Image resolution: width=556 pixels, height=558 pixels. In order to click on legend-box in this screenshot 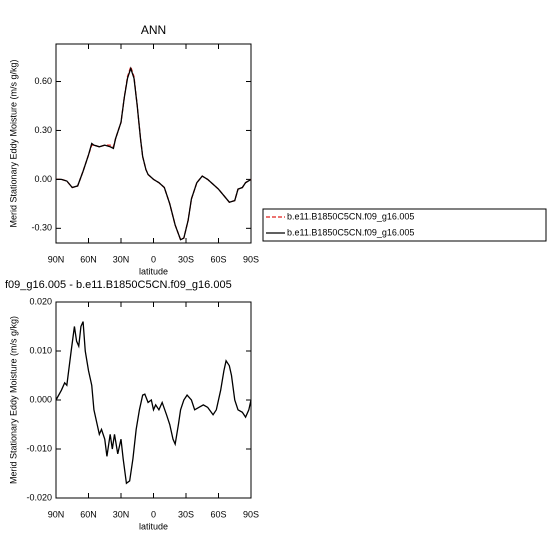, I will do `click(404, 225)`.